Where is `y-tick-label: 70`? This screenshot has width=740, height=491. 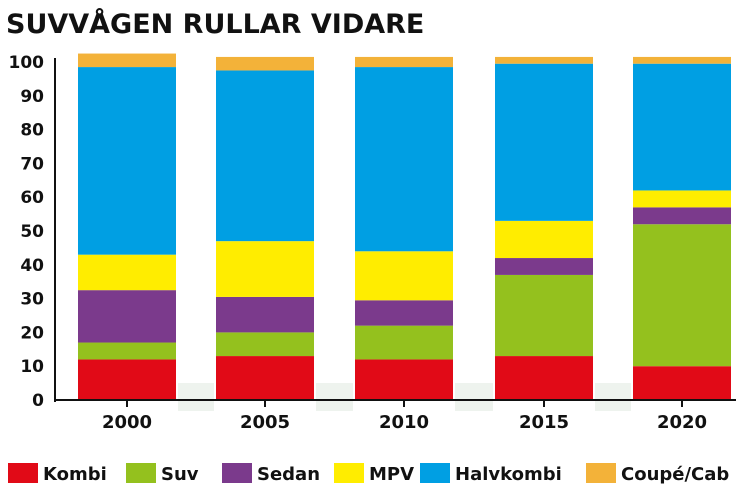
y-tick-label: 70 is located at coordinates (32, 164).